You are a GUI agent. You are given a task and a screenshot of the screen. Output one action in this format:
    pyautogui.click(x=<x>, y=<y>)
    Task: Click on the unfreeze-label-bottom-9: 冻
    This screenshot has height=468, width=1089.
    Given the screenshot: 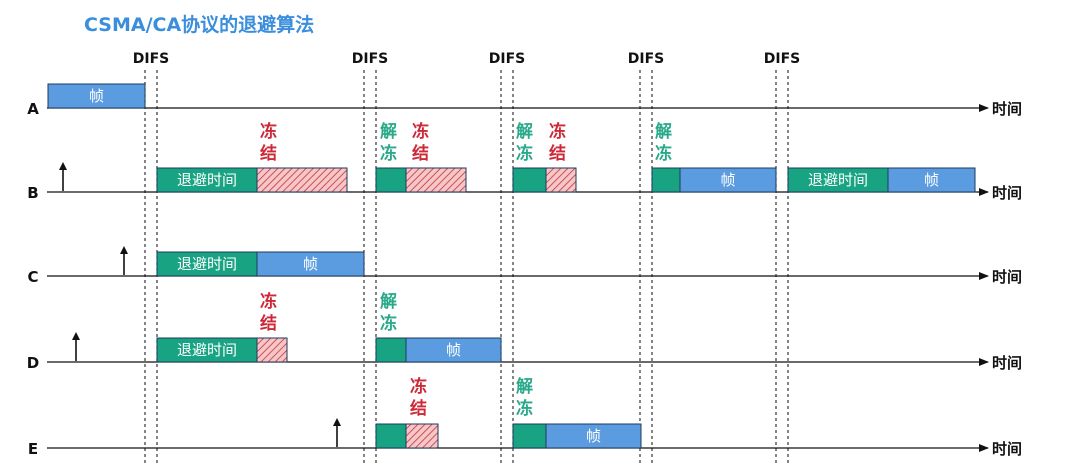 What is the action you would take?
    pyautogui.click(x=524, y=408)
    